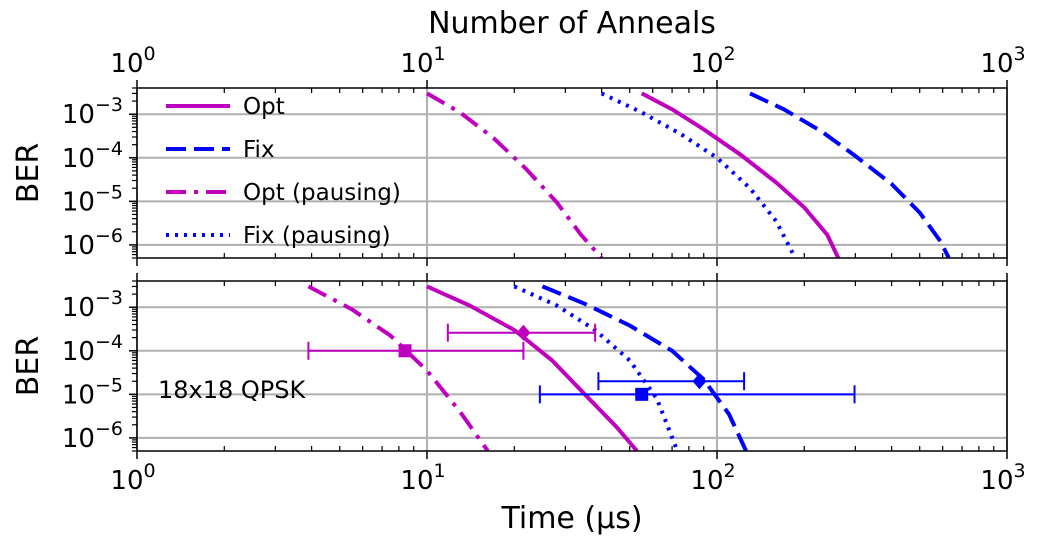 This screenshot has height=549, width=1044. Describe the element at coordinates (740, 174) in the screenshot. I see `series-line-opt` at that location.